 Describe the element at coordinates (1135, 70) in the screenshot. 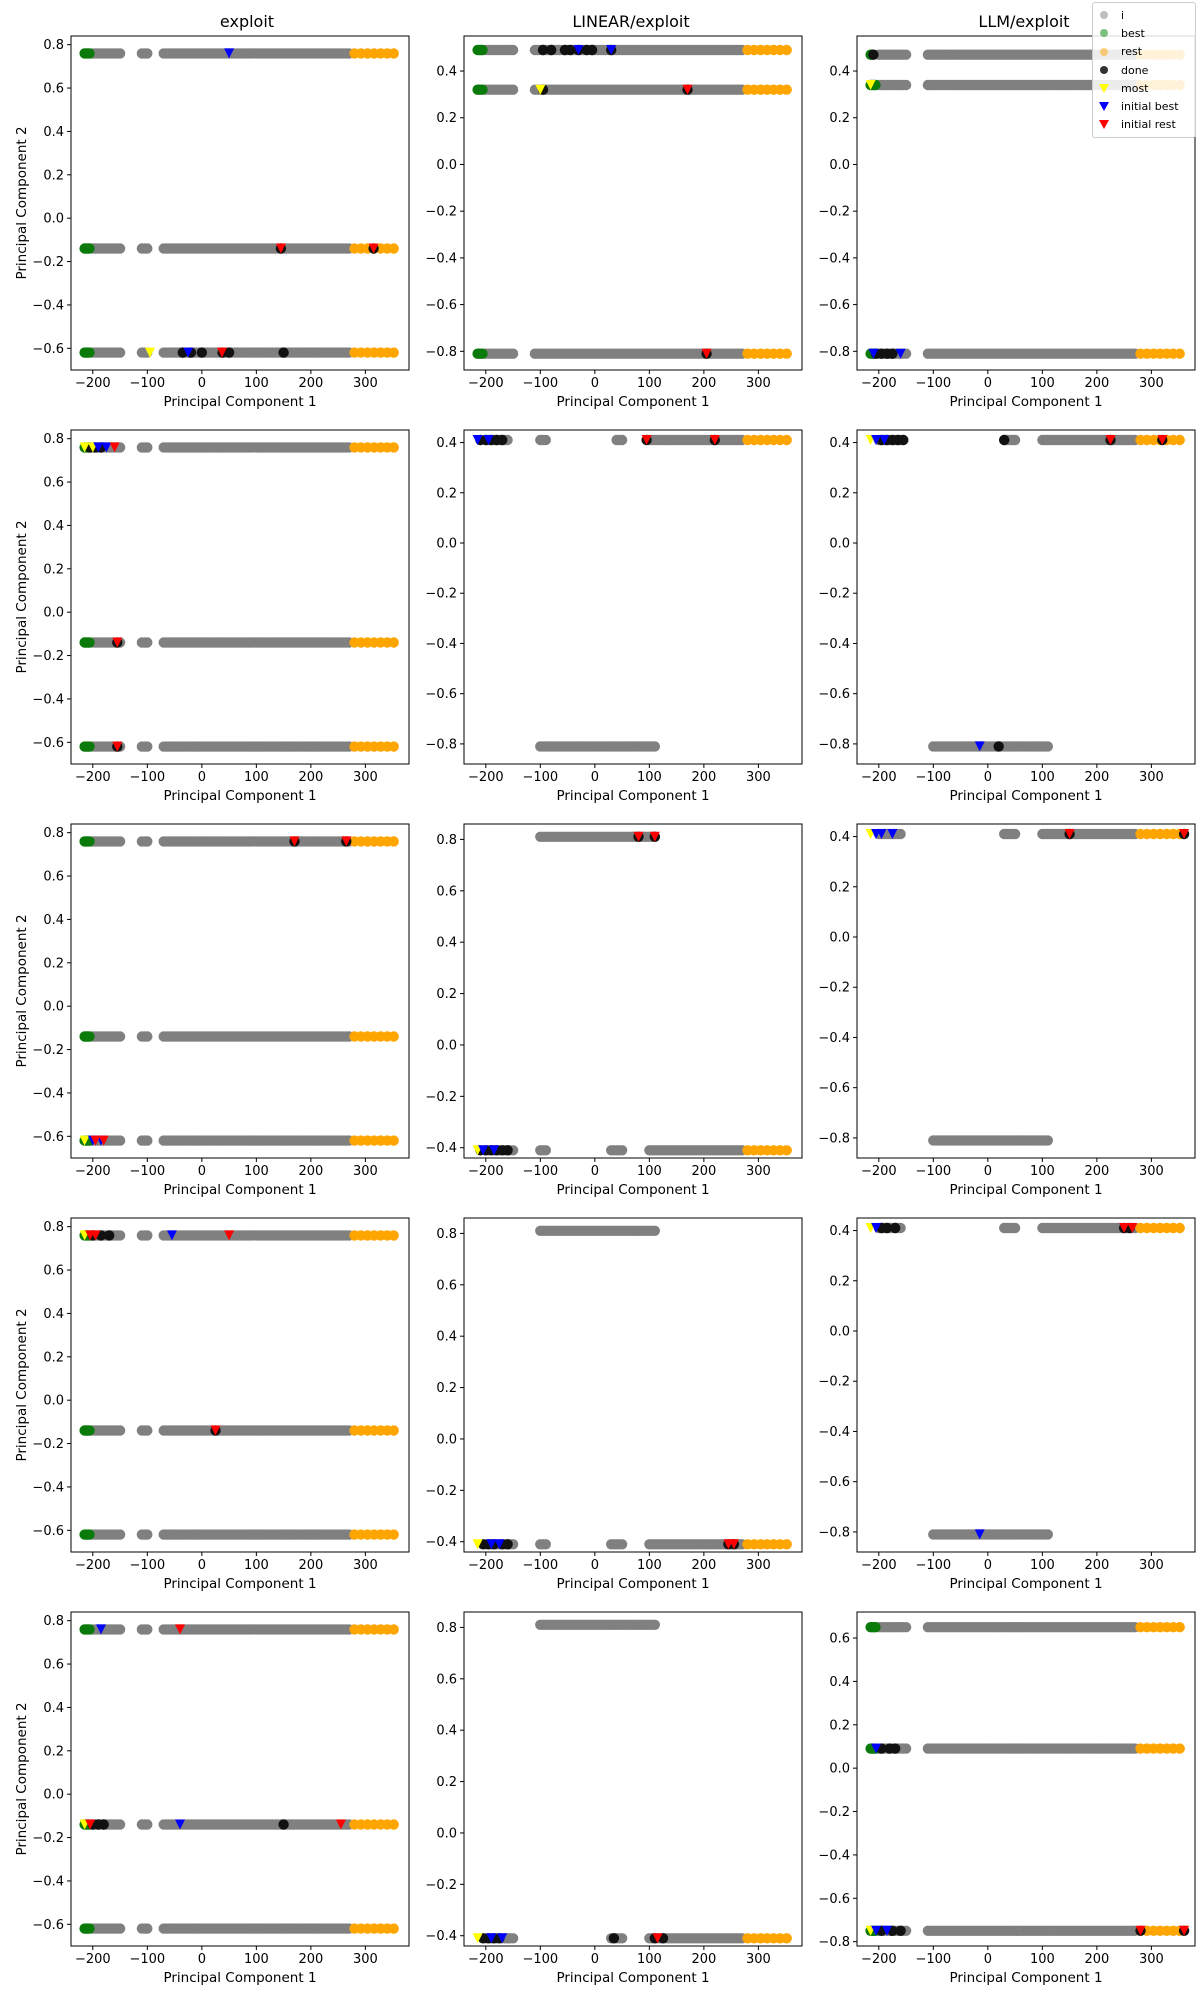

I see `legend-label: done` at that location.